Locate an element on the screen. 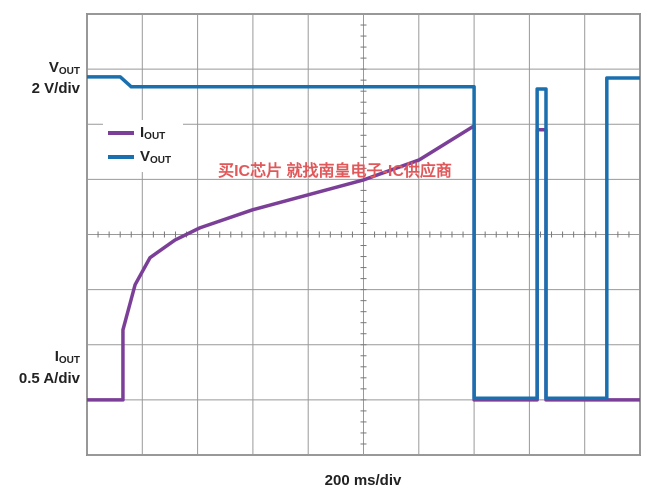  legend-box is located at coordinates (143, 146).